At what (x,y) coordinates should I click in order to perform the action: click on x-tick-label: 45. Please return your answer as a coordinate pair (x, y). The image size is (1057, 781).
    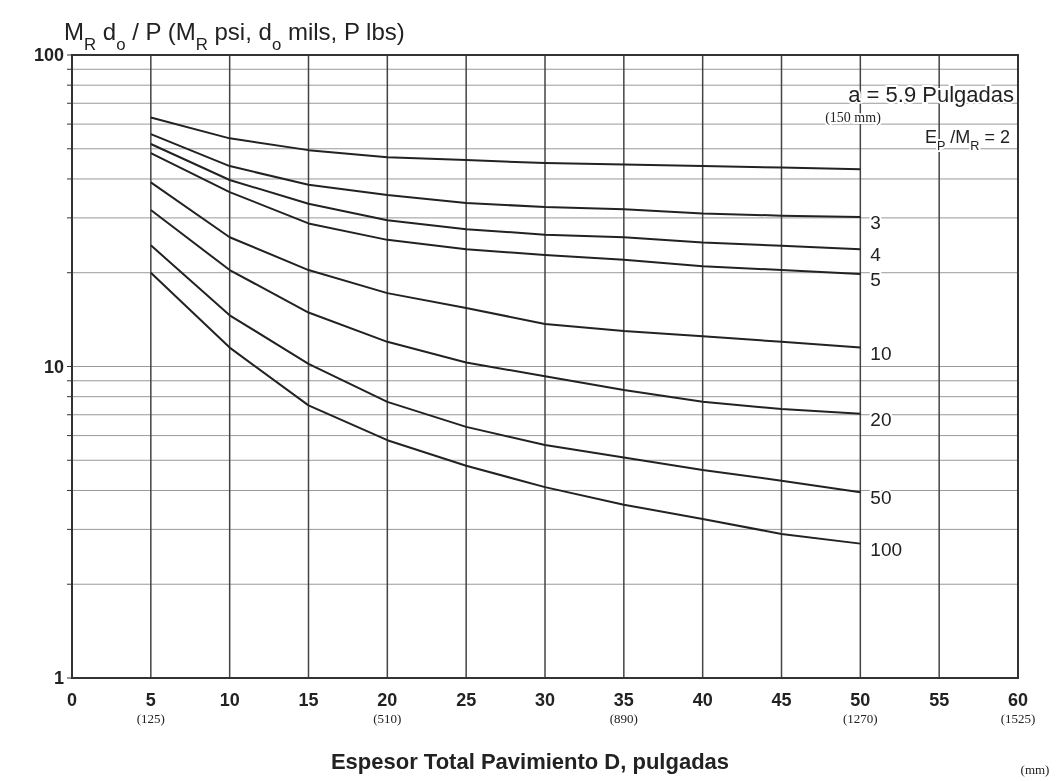
    Looking at the image, I should click on (781, 700).